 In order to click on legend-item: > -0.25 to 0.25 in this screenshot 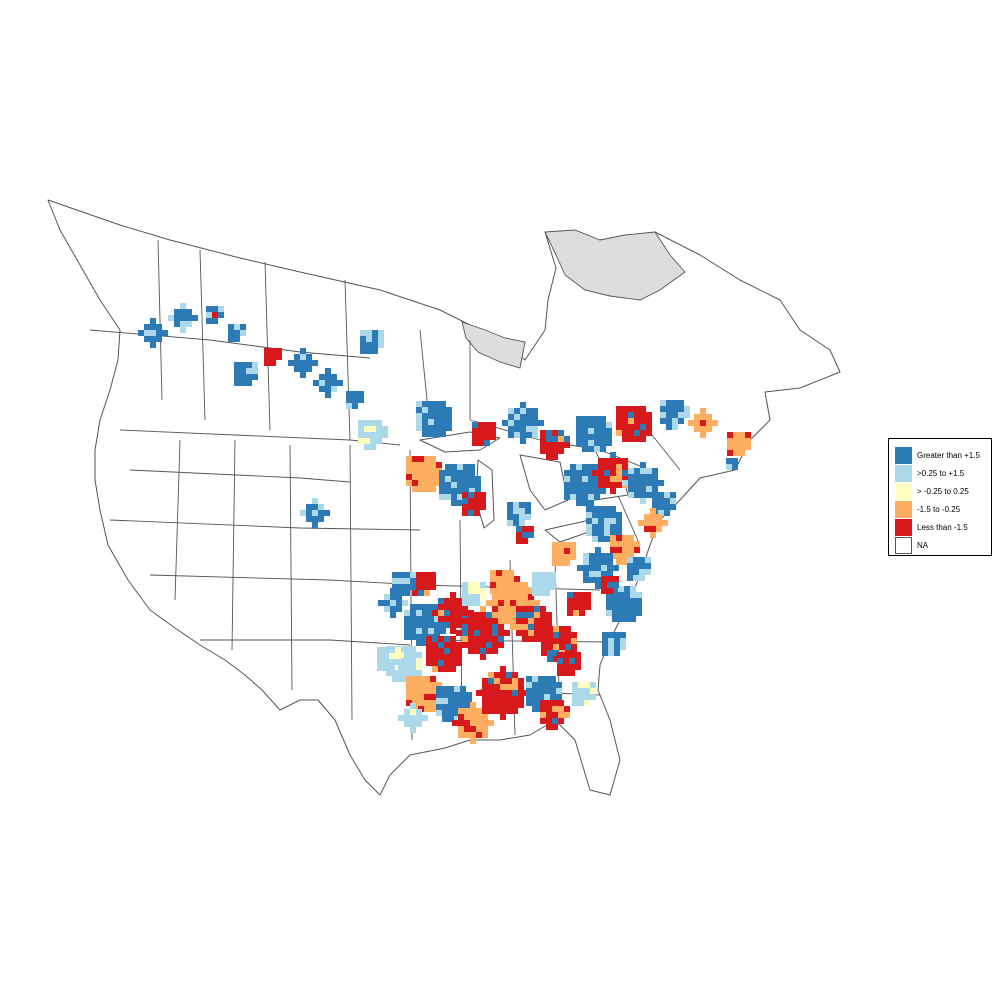, I will do `click(932, 491)`.